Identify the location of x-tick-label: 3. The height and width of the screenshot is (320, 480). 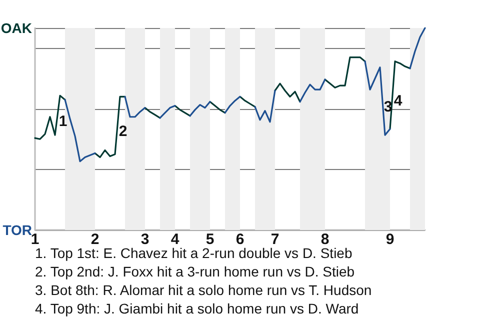
(145, 239).